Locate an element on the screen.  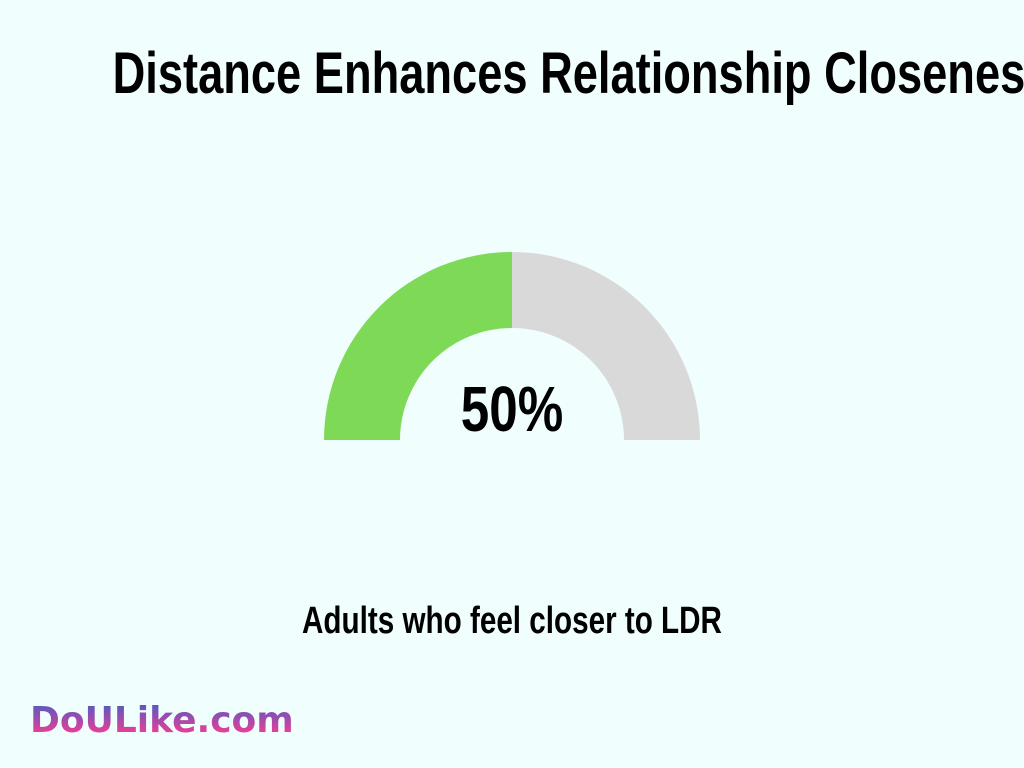
chart-title: Distance Enhances Relationship Closeness is located at coordinates (568, 73).